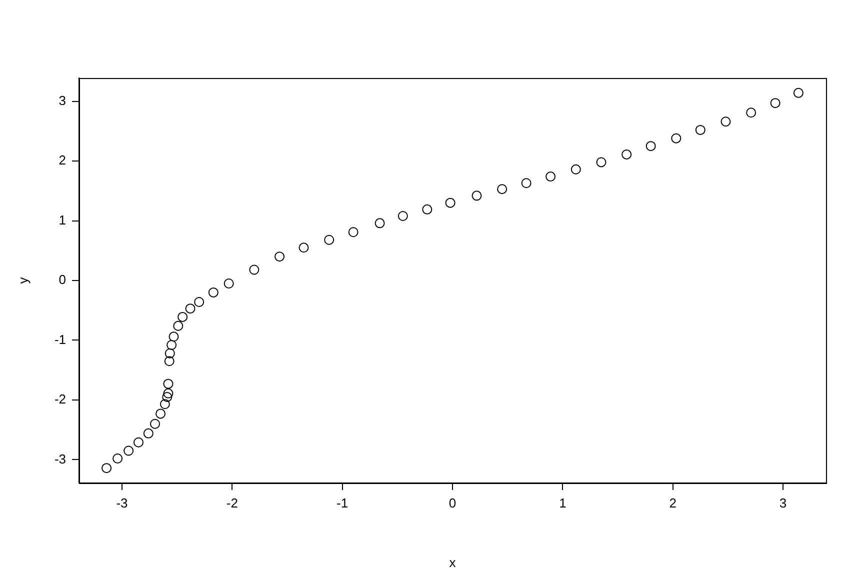 The height and width of the screenshot is (581, 866). What do you see at coordinates (60, 399) in the screenshot?
I see `y-tick-label: -2` at bounding box center [60, 399].